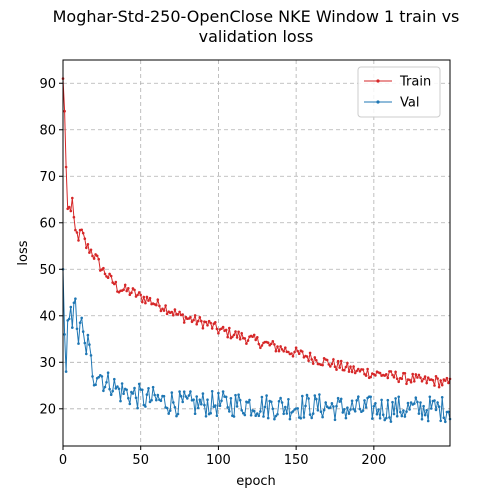 The height and width of the screenshot is (500, 500). Describe the element at coordinates (296, 460) in the screenshot. I see `x-tick-label: 150` at that location.